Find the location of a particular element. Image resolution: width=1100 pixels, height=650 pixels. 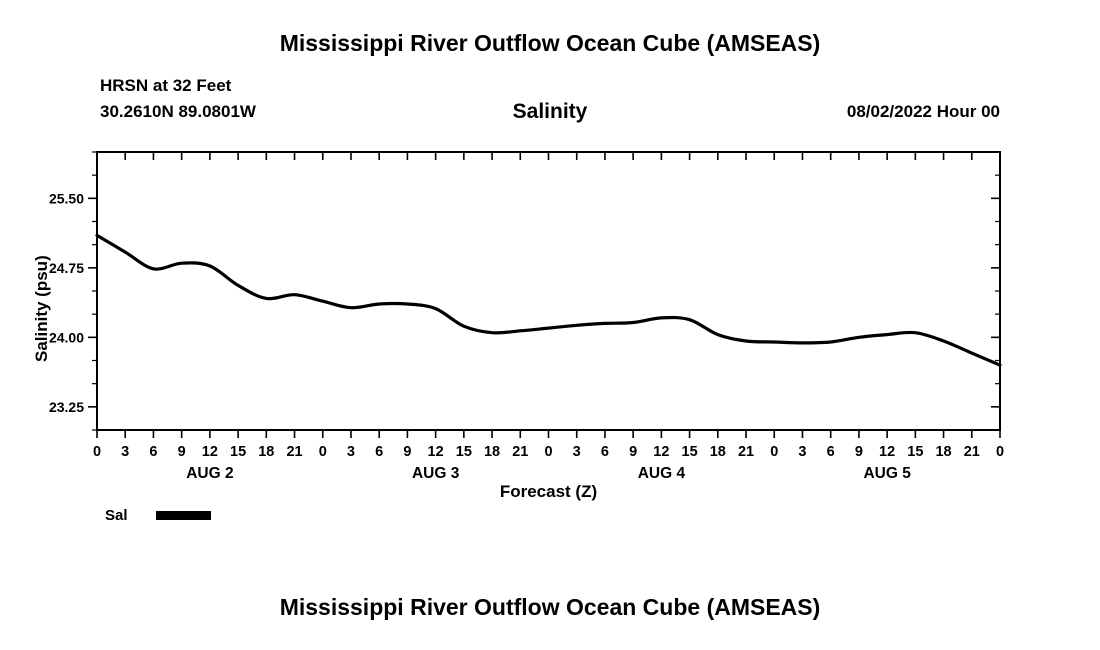

y-axis-label: Salinity (psu) is located at coordinates (41, 308).